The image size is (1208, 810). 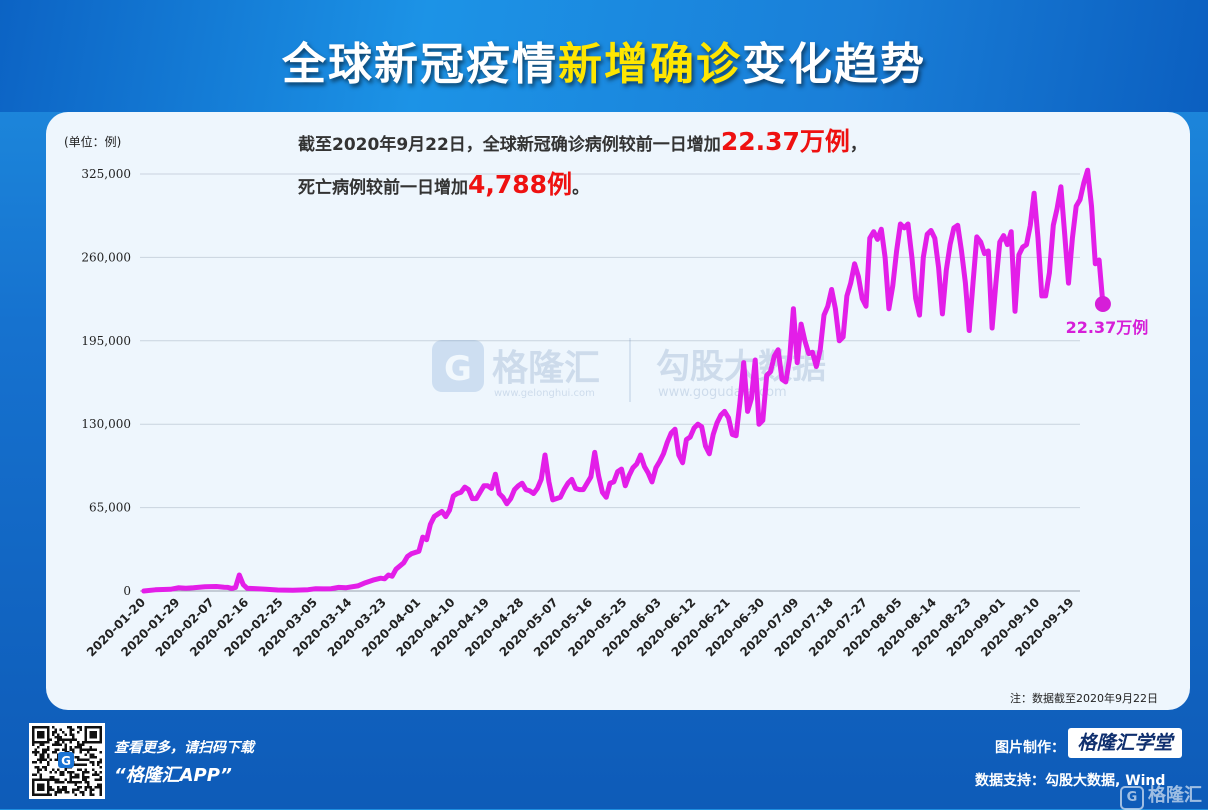 I want to click on gelonghui-logo-icon, so click(x=458, y=366).